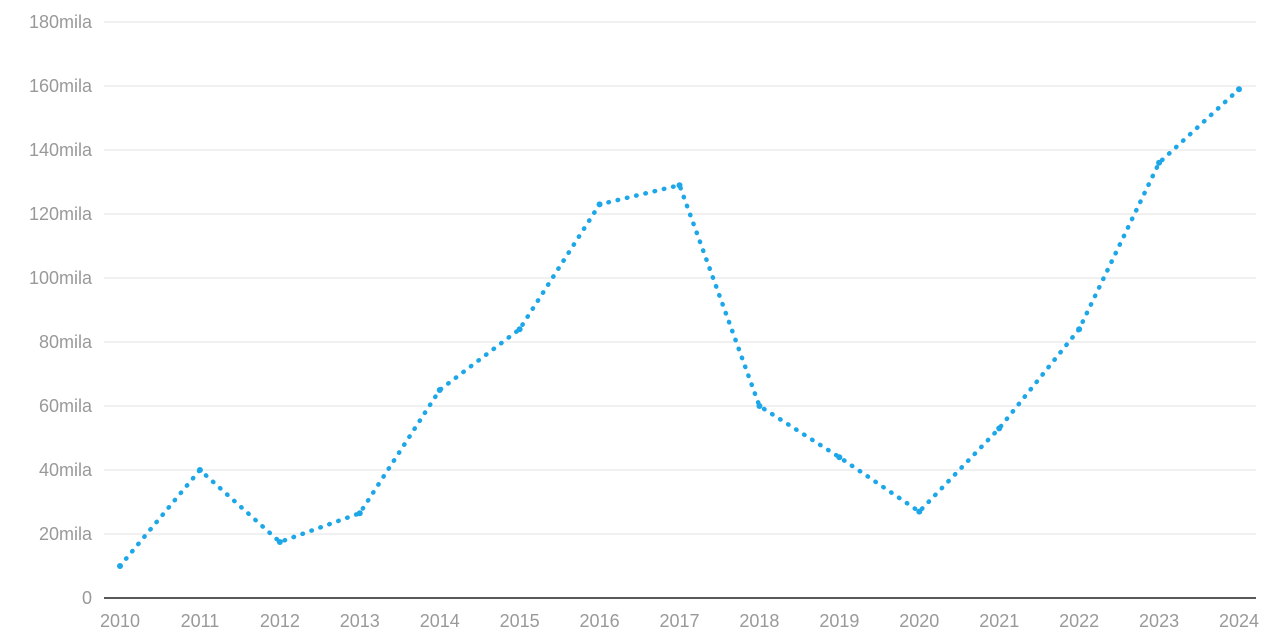 This screenshot has width=1280, height=640. Describe the element at coordinates (280, 621) in the screenshot. I see `x-tick-label: 2012` at that location.